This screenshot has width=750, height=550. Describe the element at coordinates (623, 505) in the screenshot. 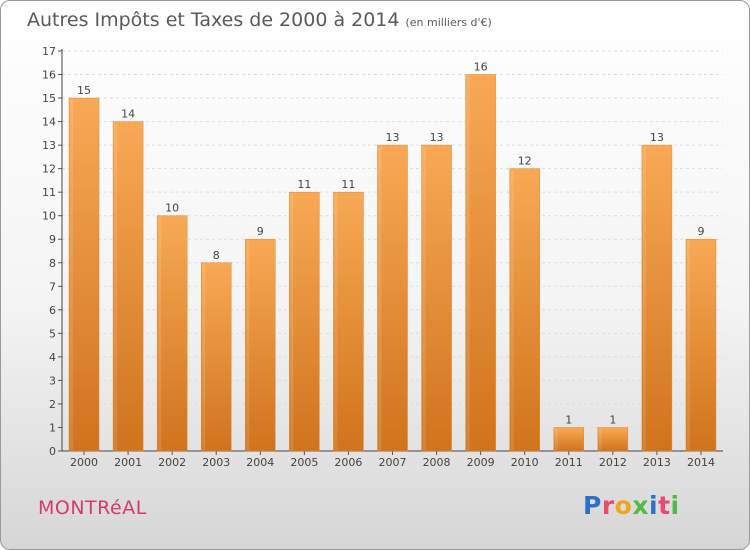

I see `logo-letter: o` at that location.